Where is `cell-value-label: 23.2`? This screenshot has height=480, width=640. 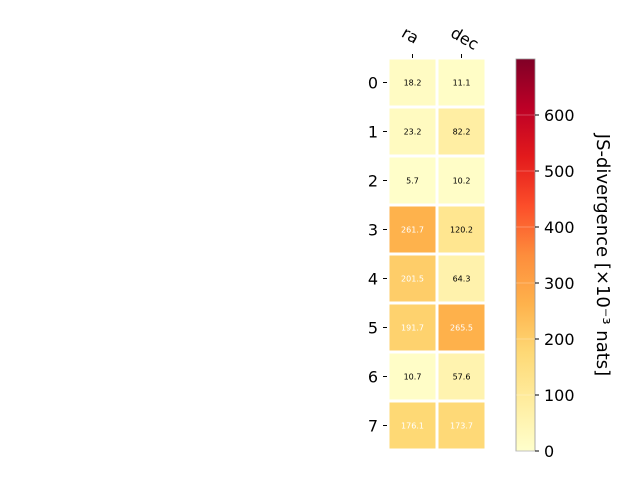
cell-value-label: 23.2 is located at coordinates (413, 132).